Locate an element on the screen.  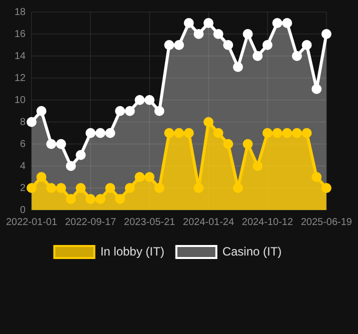
x-tick-label: 2024-10-12 is located at coordinates (268, 222).